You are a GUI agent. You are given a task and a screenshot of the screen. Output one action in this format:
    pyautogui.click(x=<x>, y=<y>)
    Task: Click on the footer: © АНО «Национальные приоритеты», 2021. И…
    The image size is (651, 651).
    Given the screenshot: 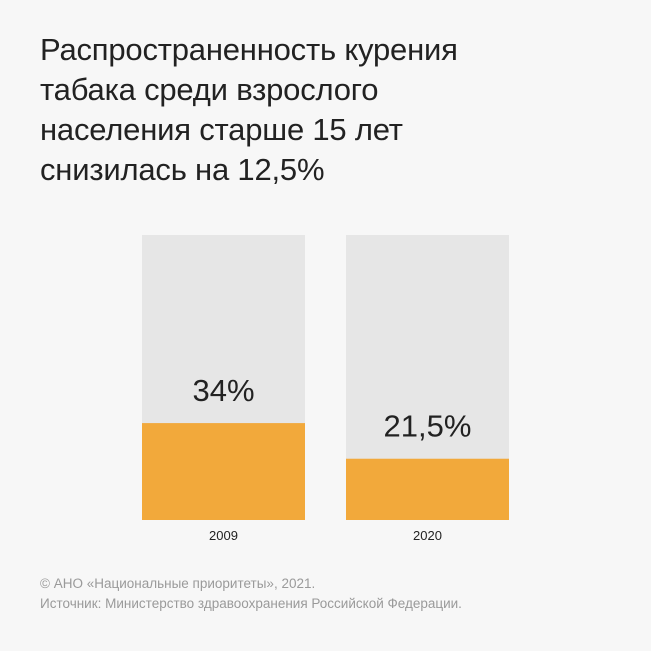 What is the action you would take?
    pyautogui.click(x=340, y=594)
    